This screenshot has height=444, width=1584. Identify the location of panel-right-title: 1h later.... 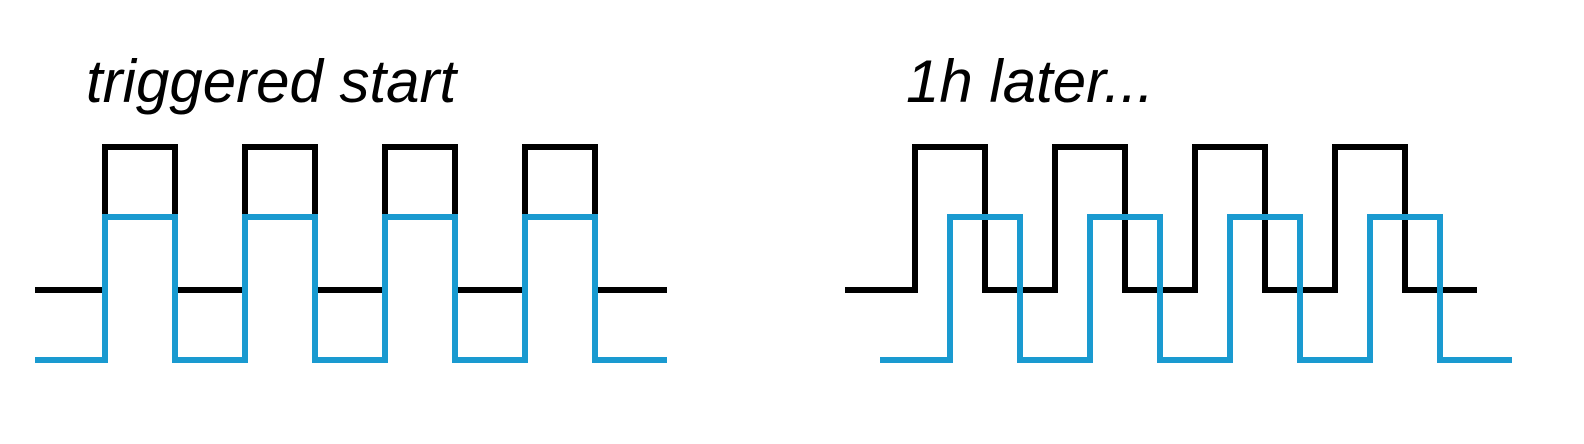
(1030, 81).